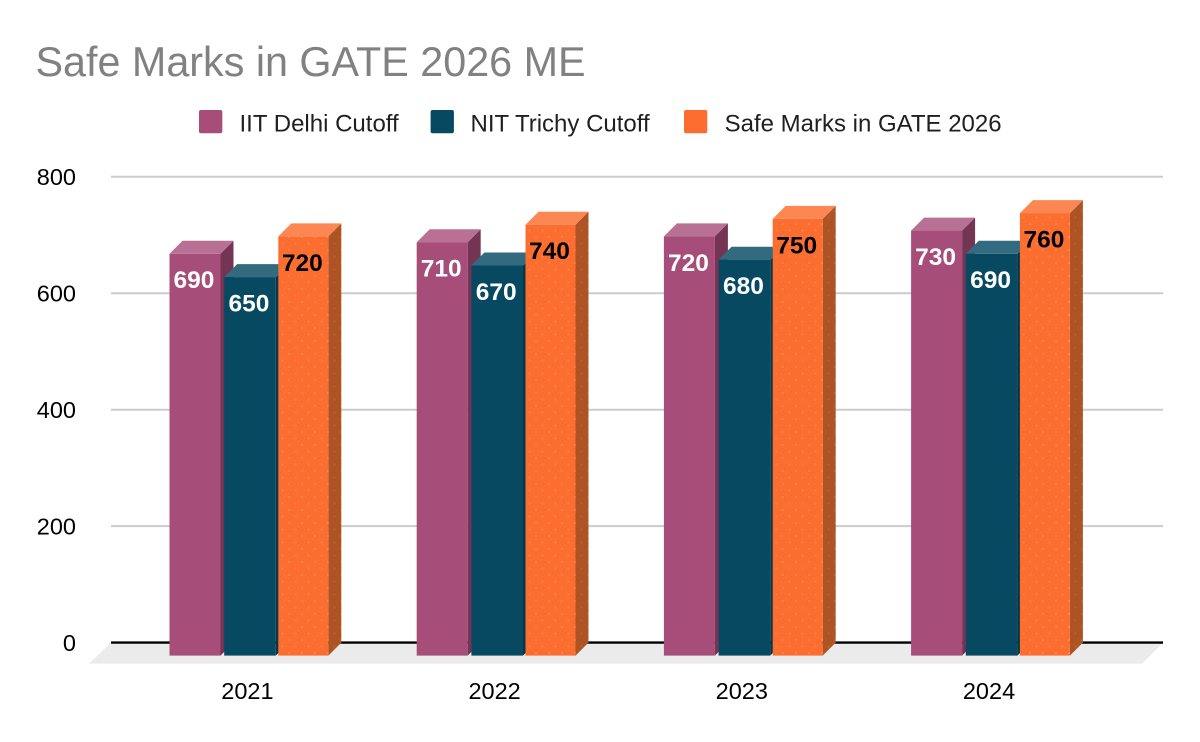 This screenshot has width=1200, height=742. I want to click on svg-text: 740, so click(549, 251).